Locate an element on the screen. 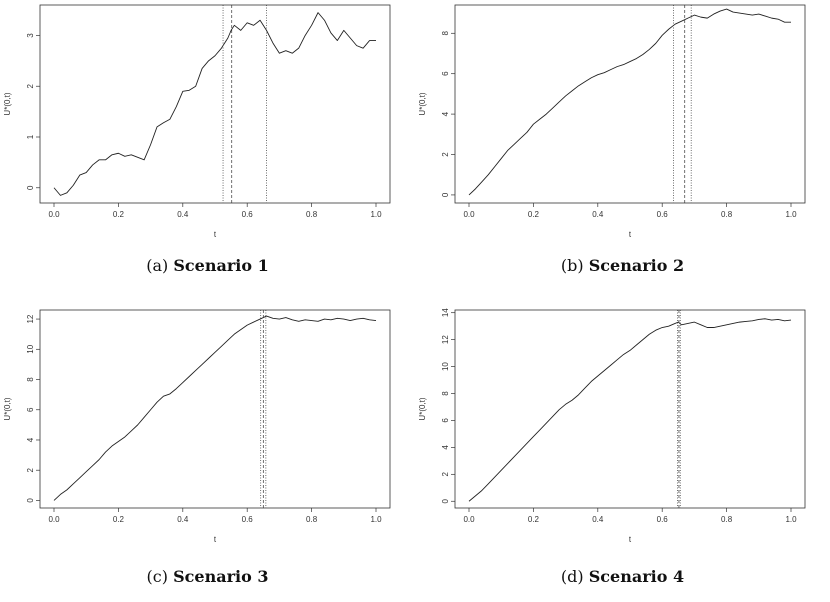 Image resolution: width=830 pixels, height=602 pixels. caption-prefix-2: (b) is located at coordinates (572, 265).